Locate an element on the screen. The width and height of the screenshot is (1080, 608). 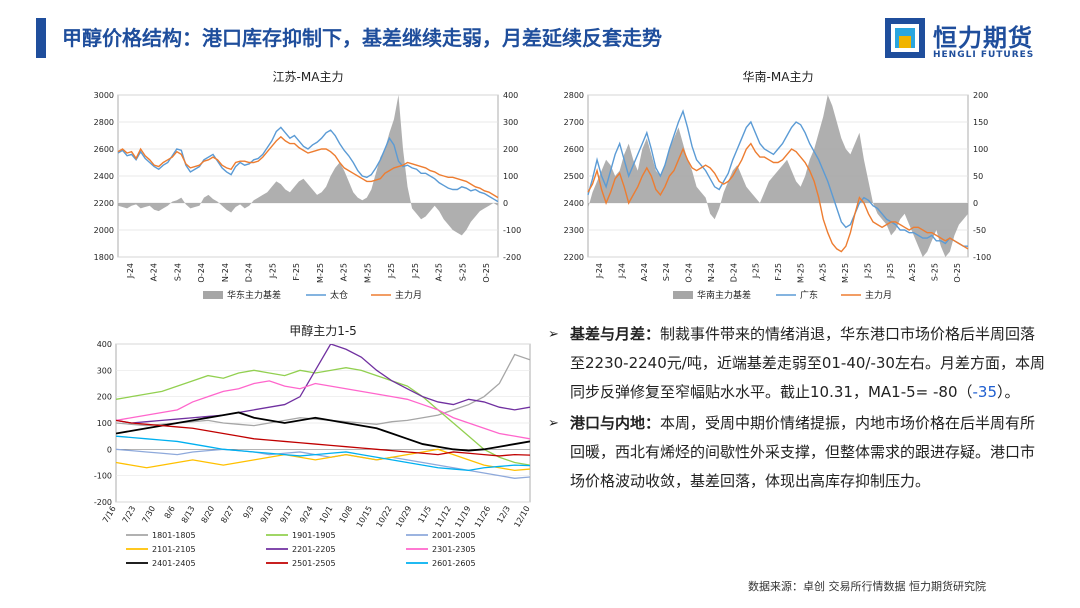
legend-label: 华南主力基差 is located at coordinates (724, 295).